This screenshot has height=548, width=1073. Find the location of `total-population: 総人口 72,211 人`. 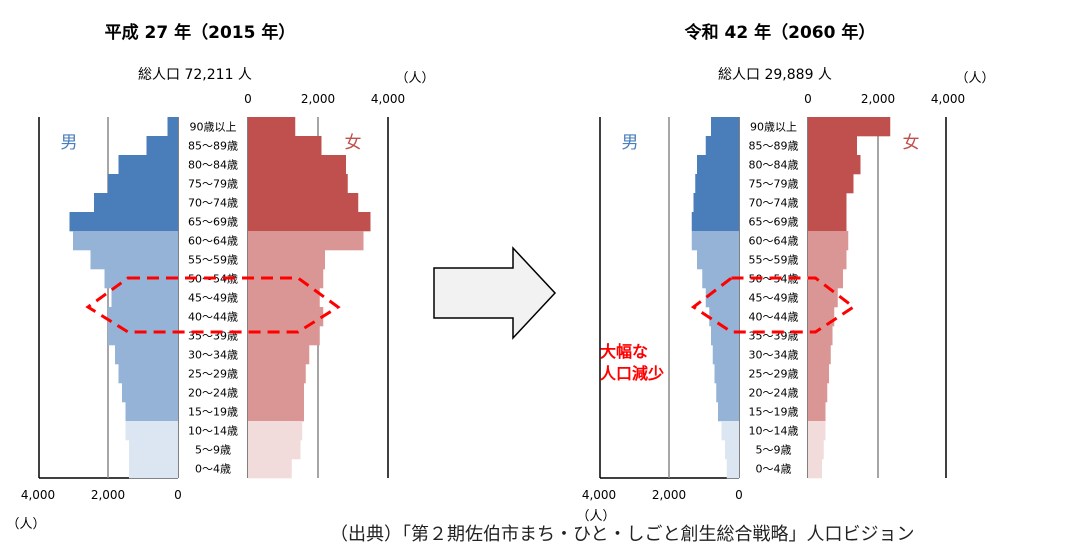

total-population: 総人口 72,211 人 is located at coordinates (195, 75).